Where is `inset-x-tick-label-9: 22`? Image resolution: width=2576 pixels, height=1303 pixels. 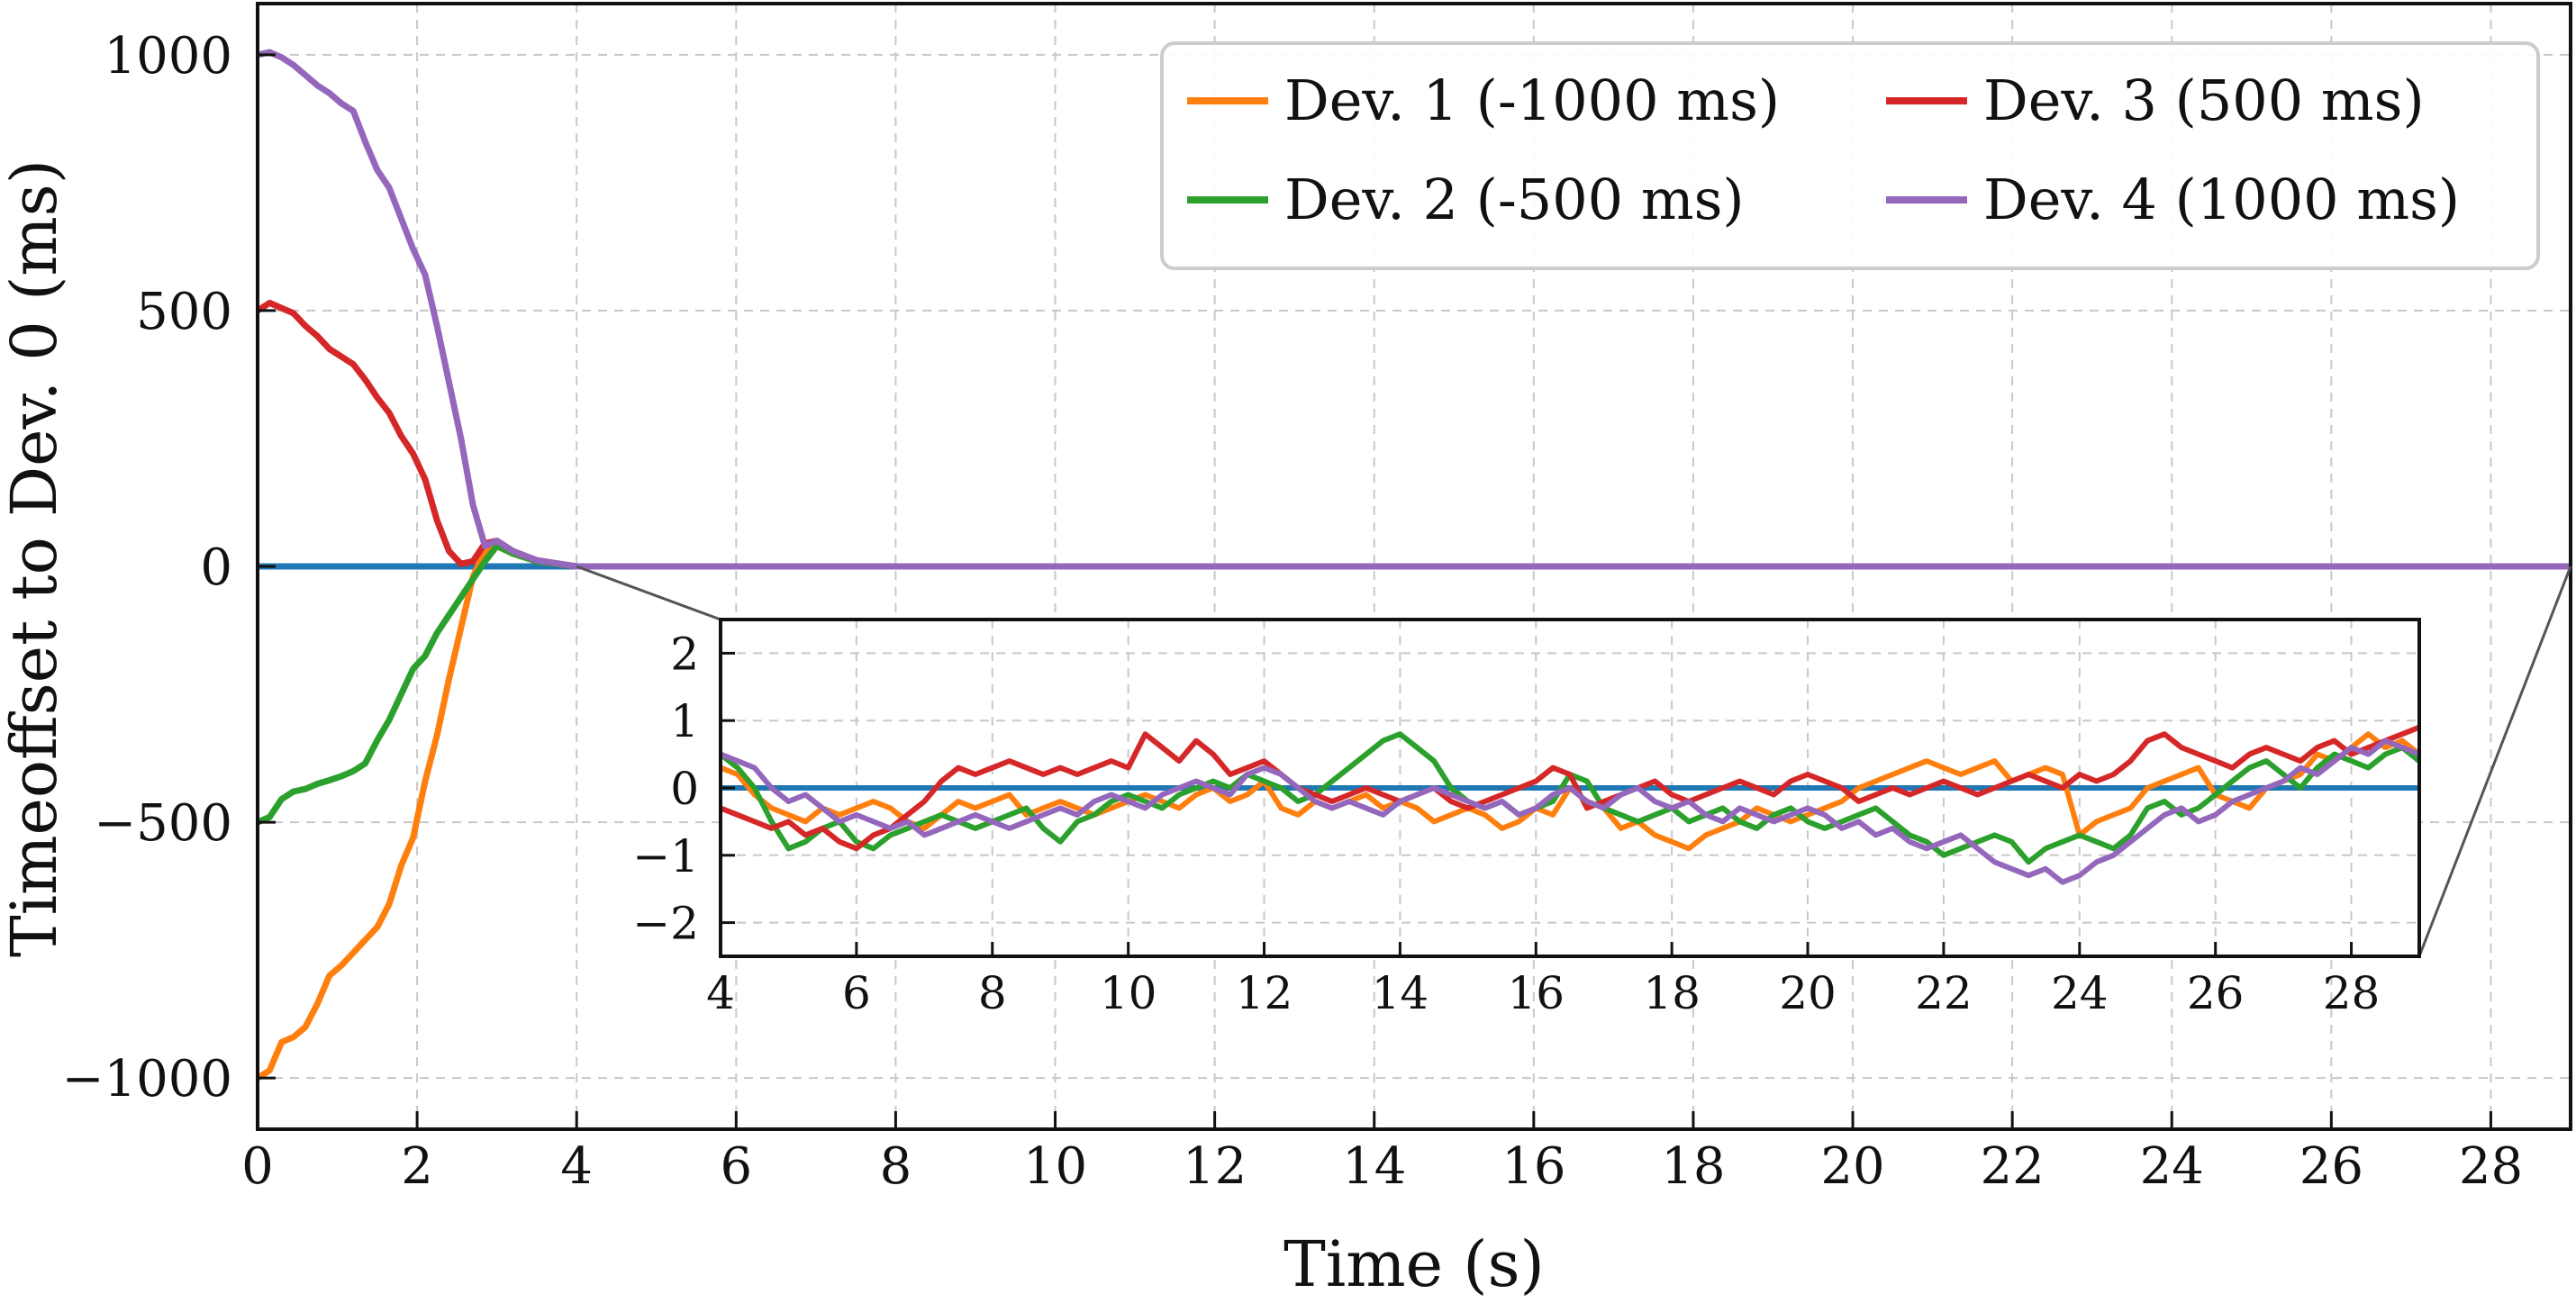
inset-x-tick-label-9: 22 is located at coordinates (1944, 993).